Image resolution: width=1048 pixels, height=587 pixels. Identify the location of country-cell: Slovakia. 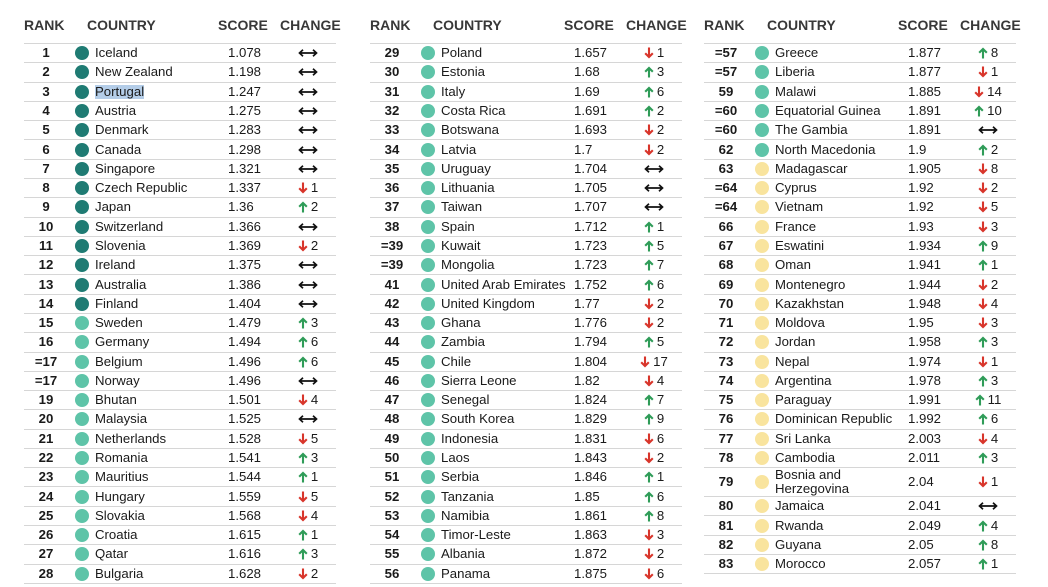
(148, 515).